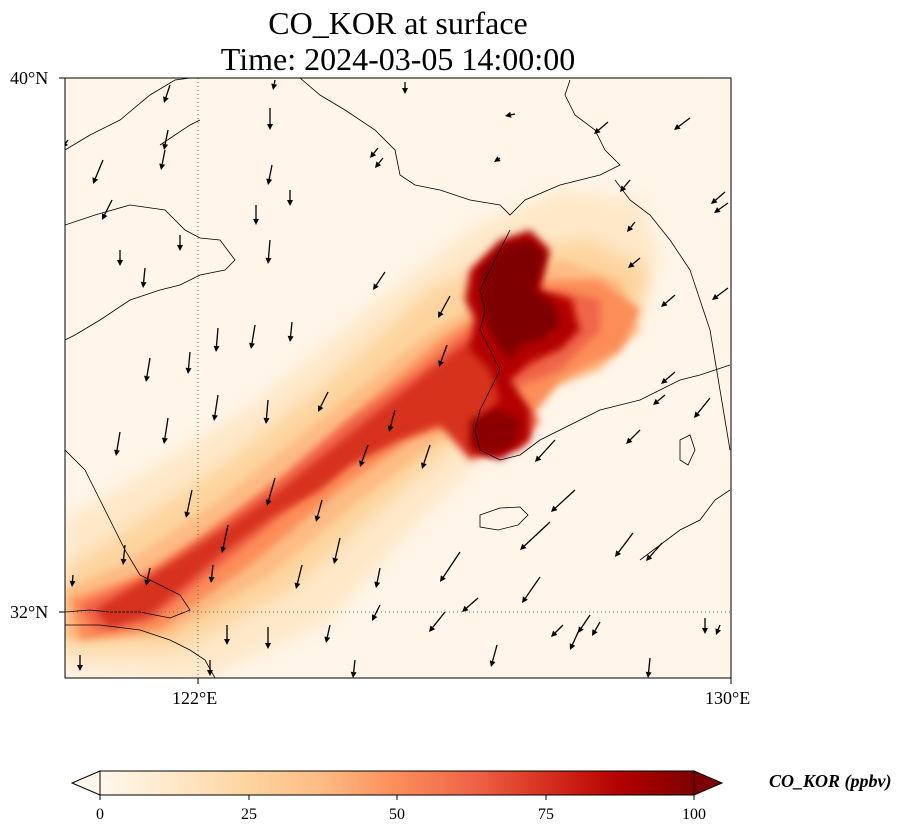 Image resolution: width=920 pixels, height=836 pixels. Describe the element at coordinates (29, 78) in the screenshot. I see `lat-label-40n: 40°N` at that location.